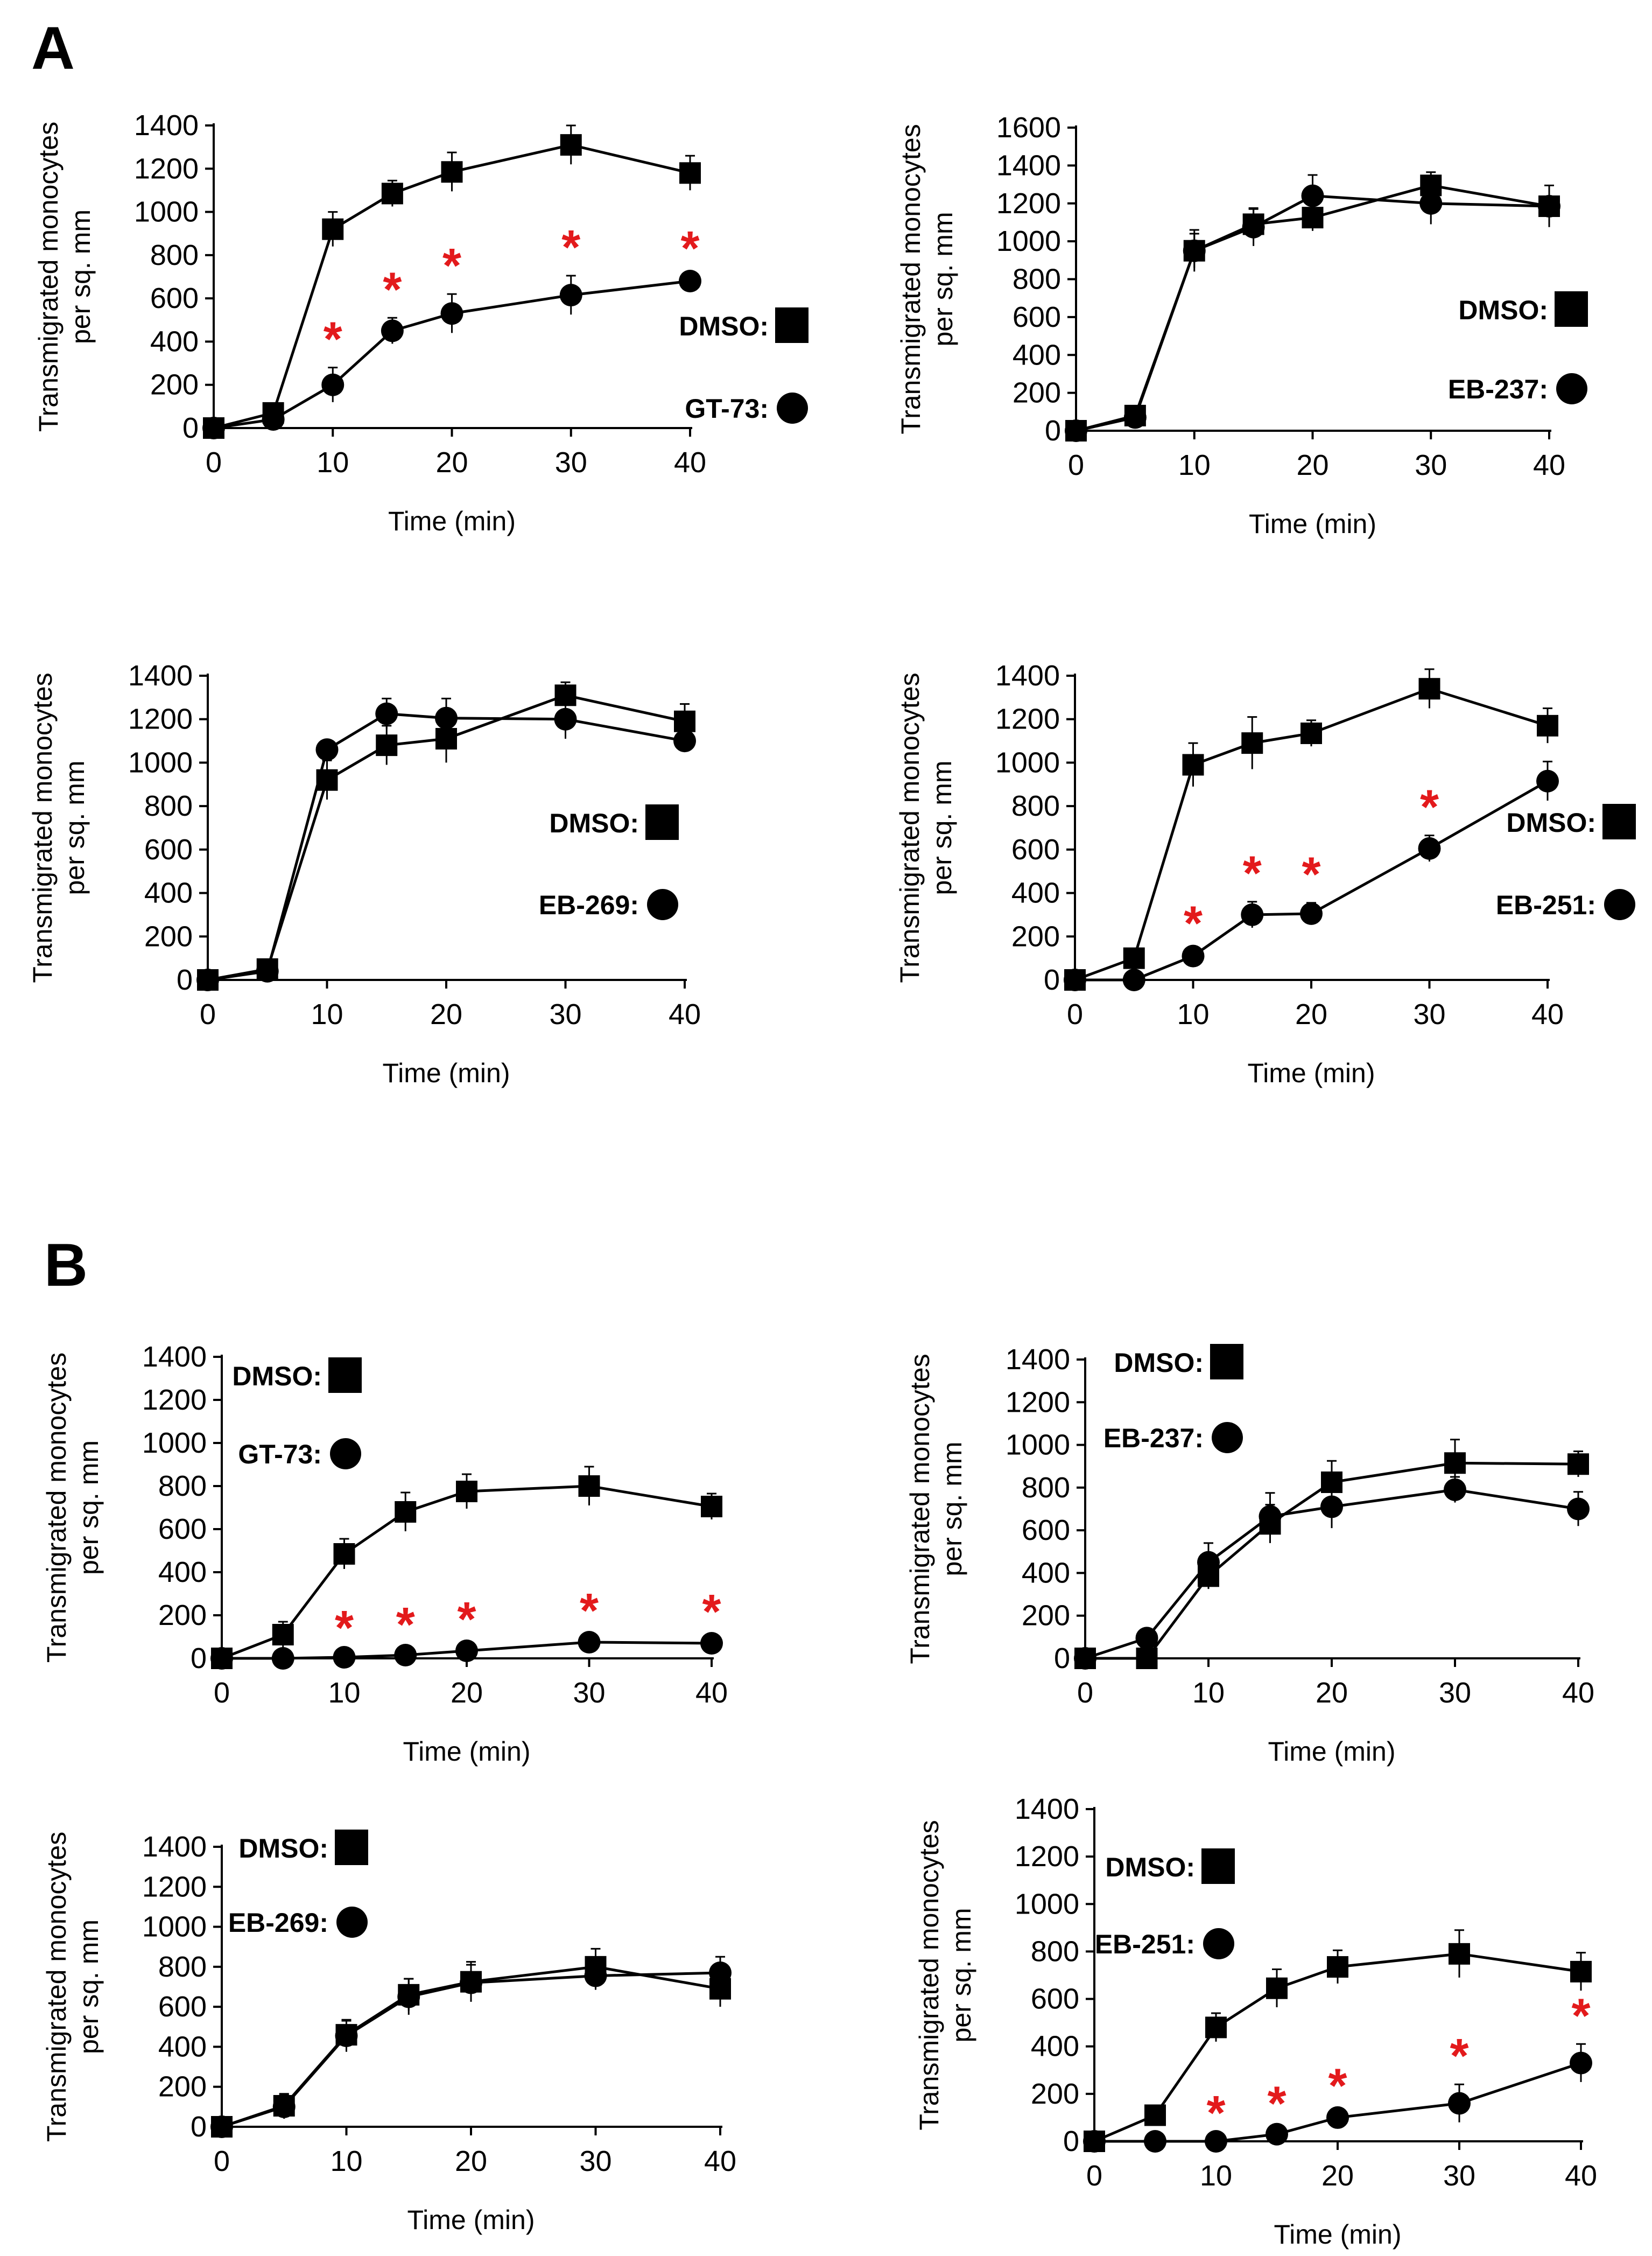 This screenshot has height=2256, width=1652. I want to click on legend-label-treatment: EB-269:, so click(589, 905).